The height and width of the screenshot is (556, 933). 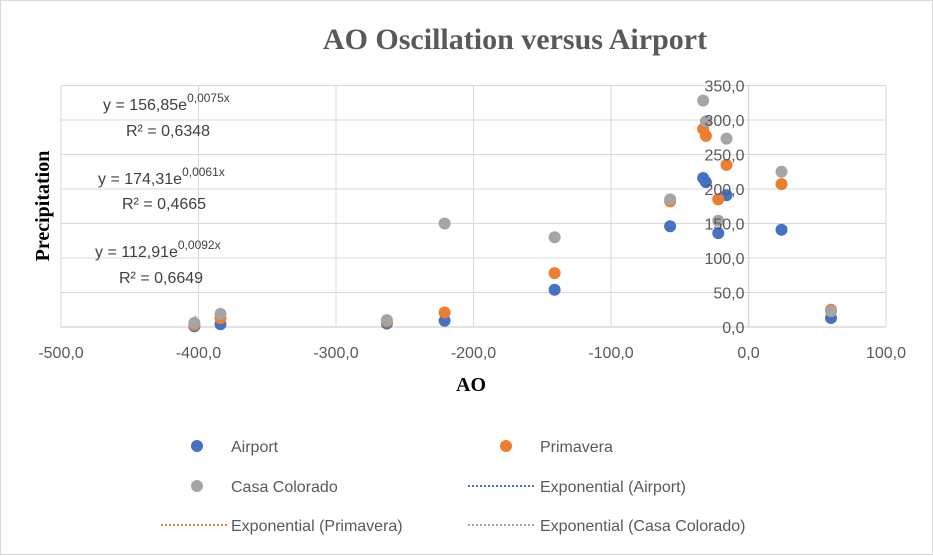 I want to click on y-tick-label: 0,0, so click(x=733, y=328).